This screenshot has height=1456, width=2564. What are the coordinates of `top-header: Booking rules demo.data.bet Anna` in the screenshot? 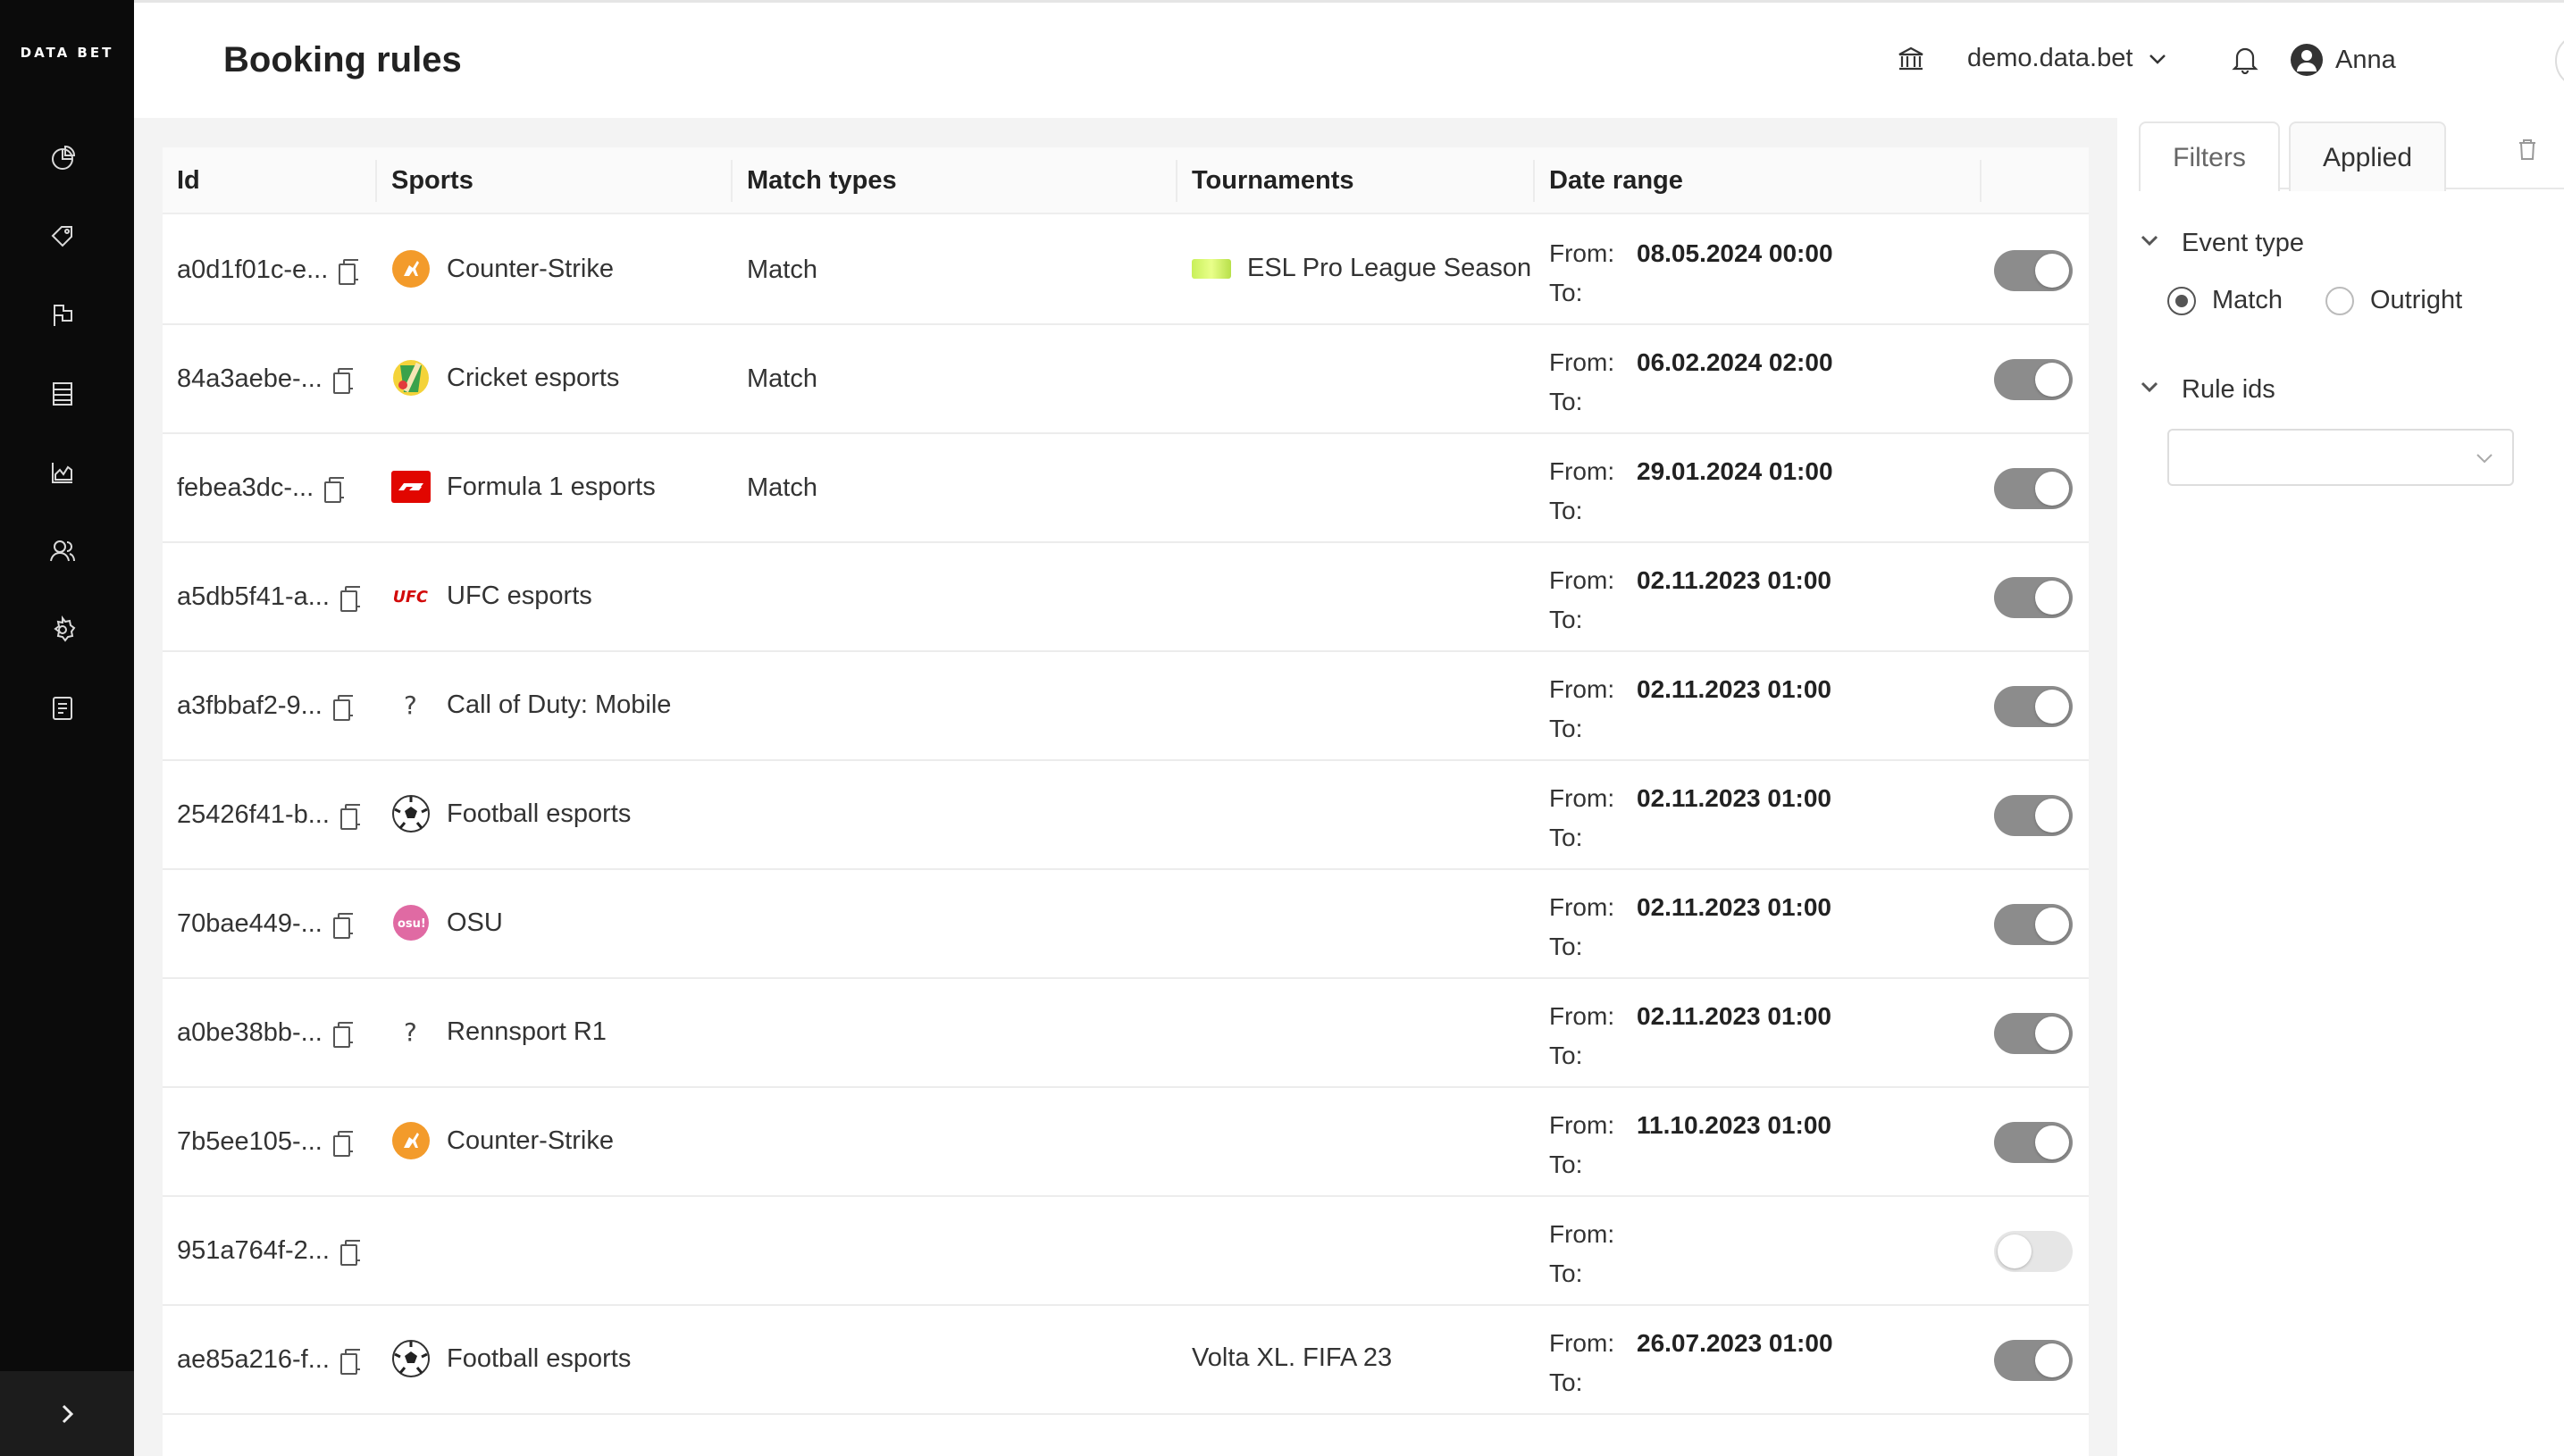 It's located at (1349, 59).